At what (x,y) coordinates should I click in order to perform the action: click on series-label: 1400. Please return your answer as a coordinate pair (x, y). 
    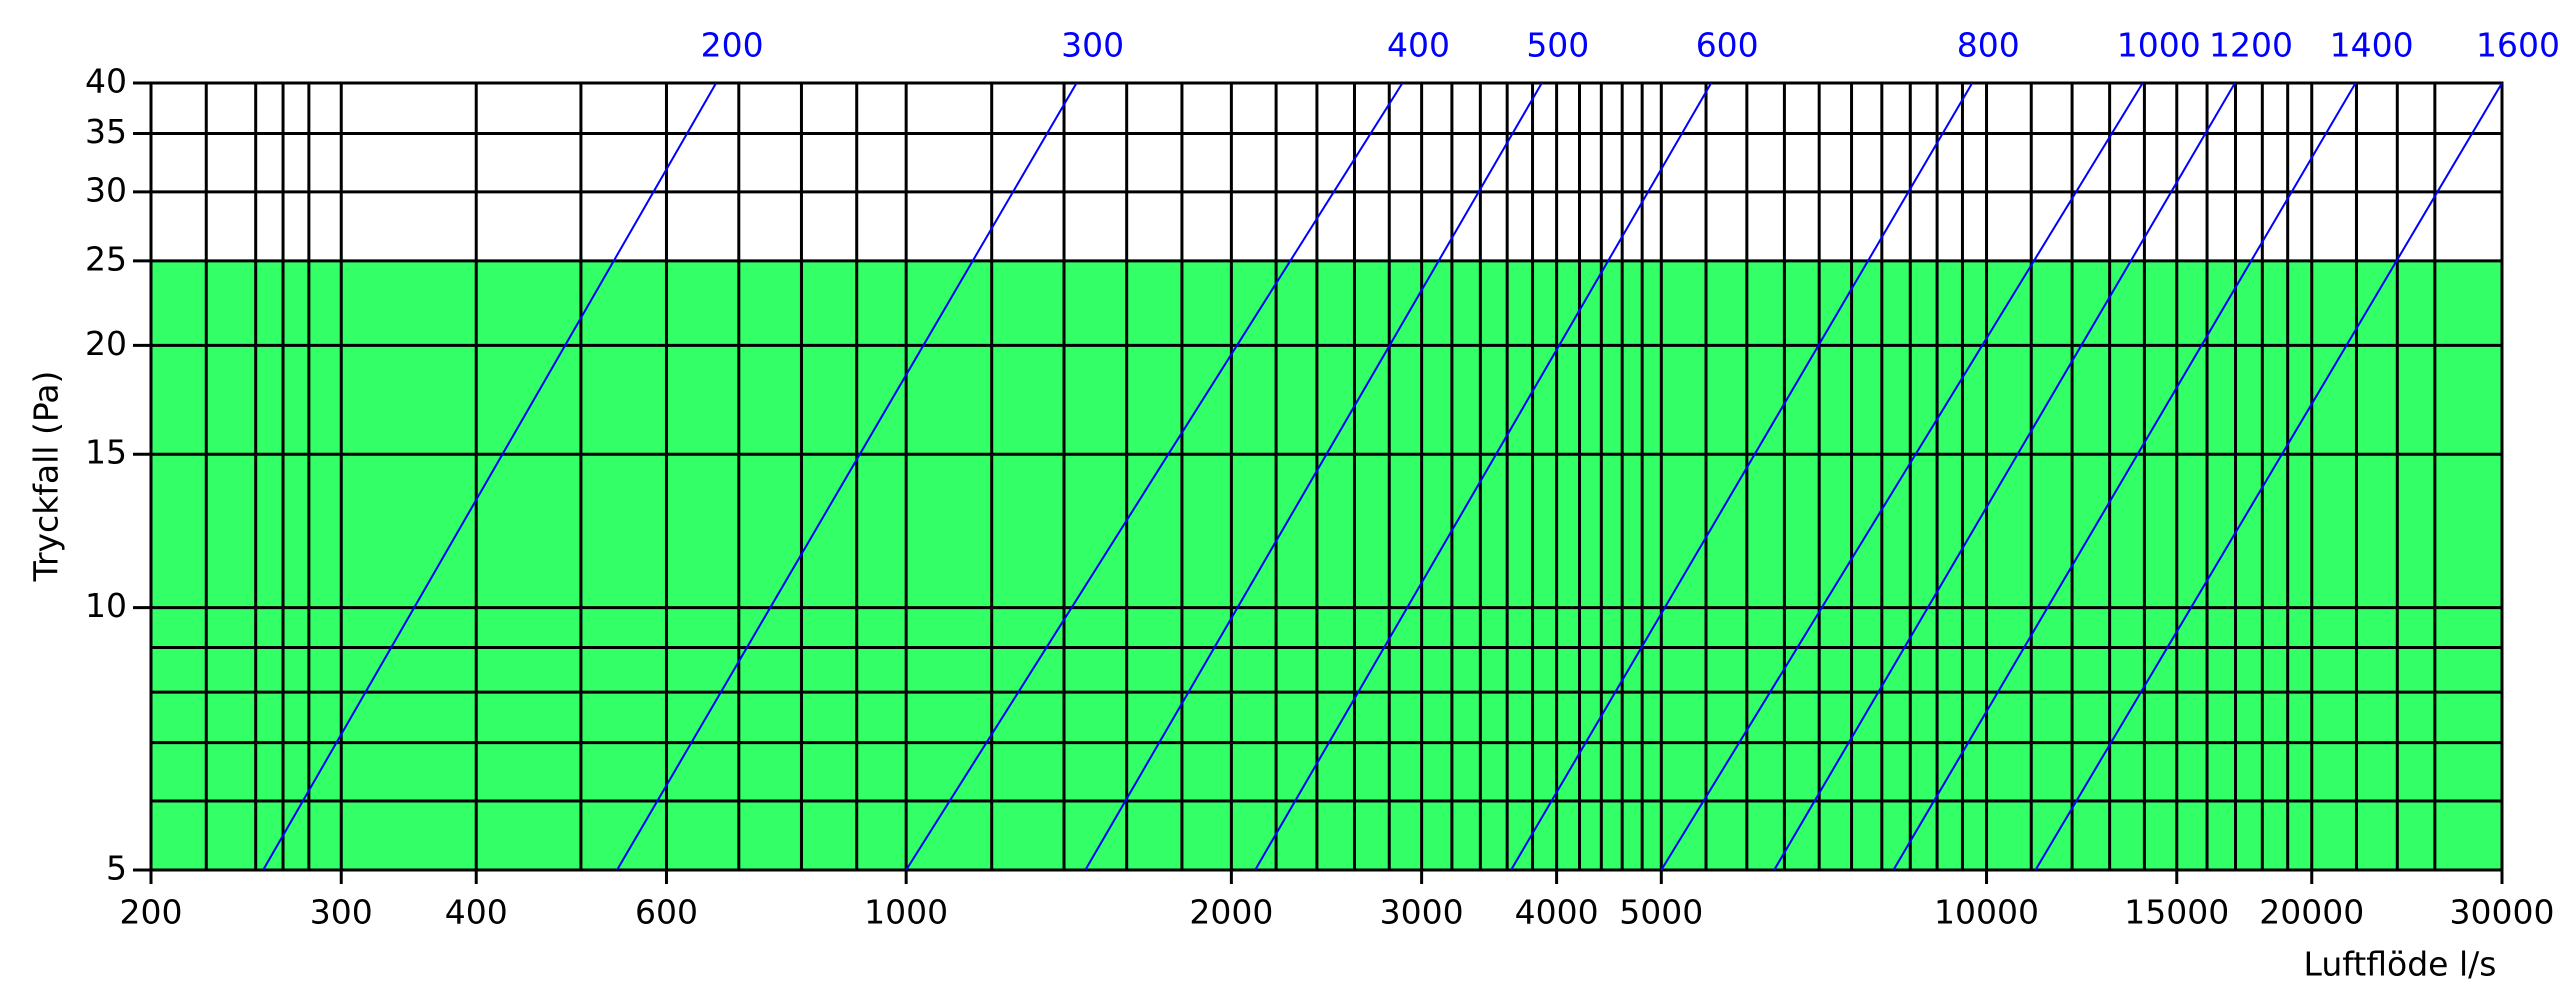
    Looking at the image, I should click on (2372, 45).